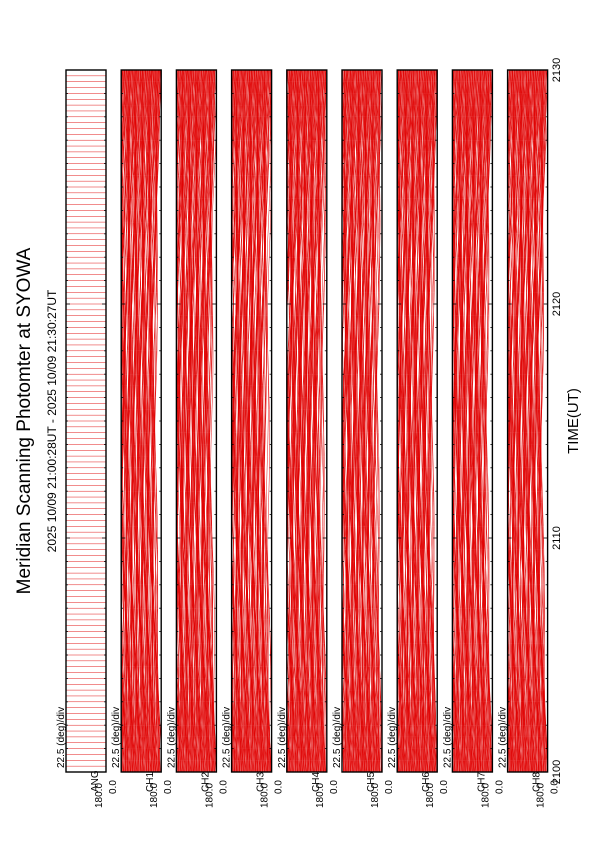  I want to click on x-tick-label: 2120, so click(557, 304).